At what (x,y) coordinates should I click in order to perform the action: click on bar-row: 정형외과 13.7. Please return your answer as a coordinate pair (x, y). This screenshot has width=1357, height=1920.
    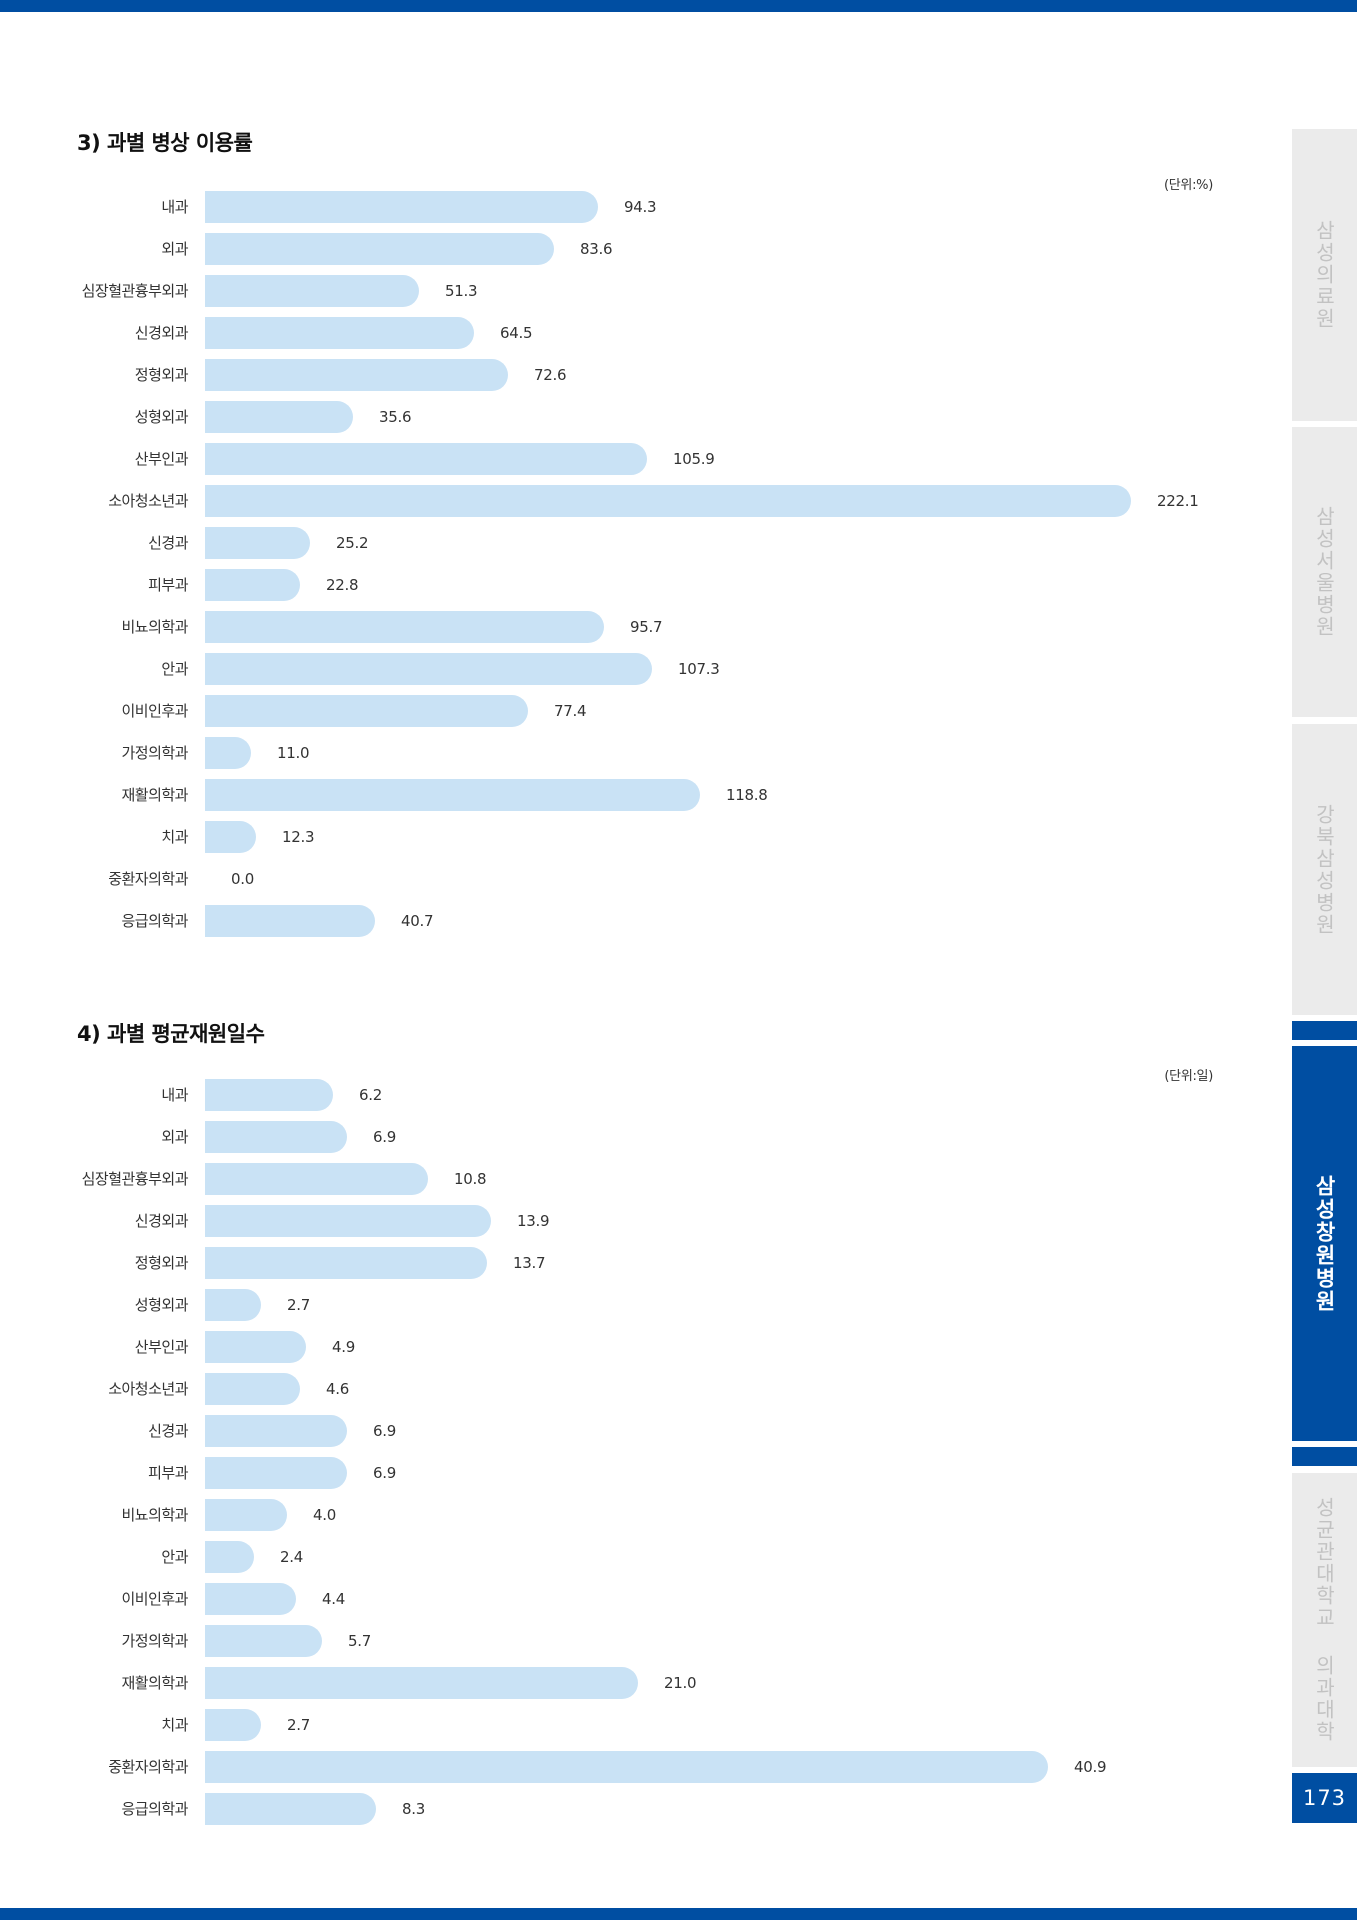
    Looking at the image, I should click on (645, 1263).